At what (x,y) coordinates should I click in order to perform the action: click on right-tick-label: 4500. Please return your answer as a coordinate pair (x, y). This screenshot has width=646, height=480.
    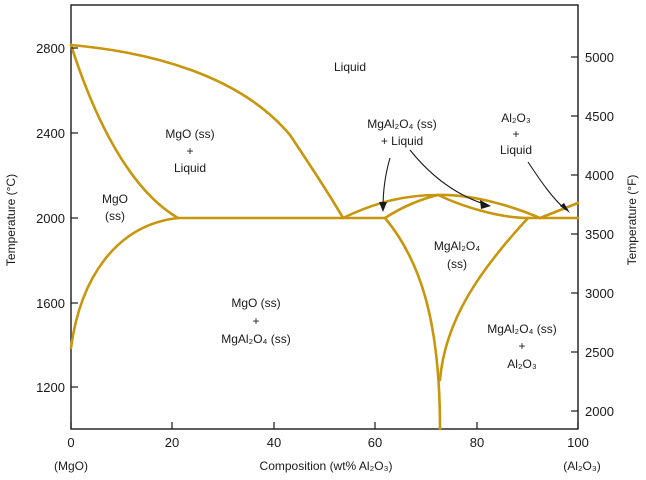
    Looking at the image, I should click on (599, 116).